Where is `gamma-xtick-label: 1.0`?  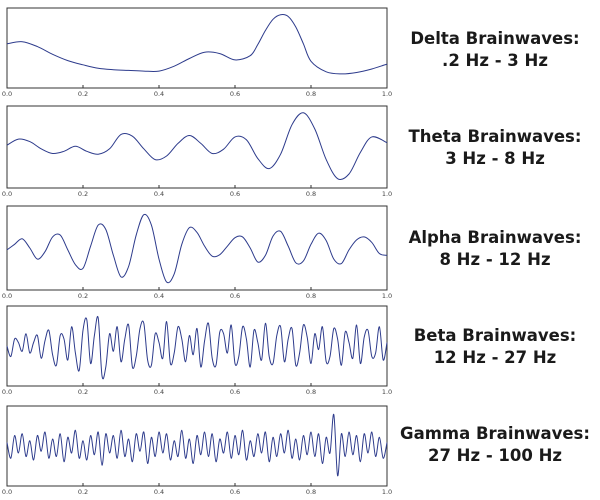
gamma-xtick-label: 1.0 is located at coordinates (387, 492).